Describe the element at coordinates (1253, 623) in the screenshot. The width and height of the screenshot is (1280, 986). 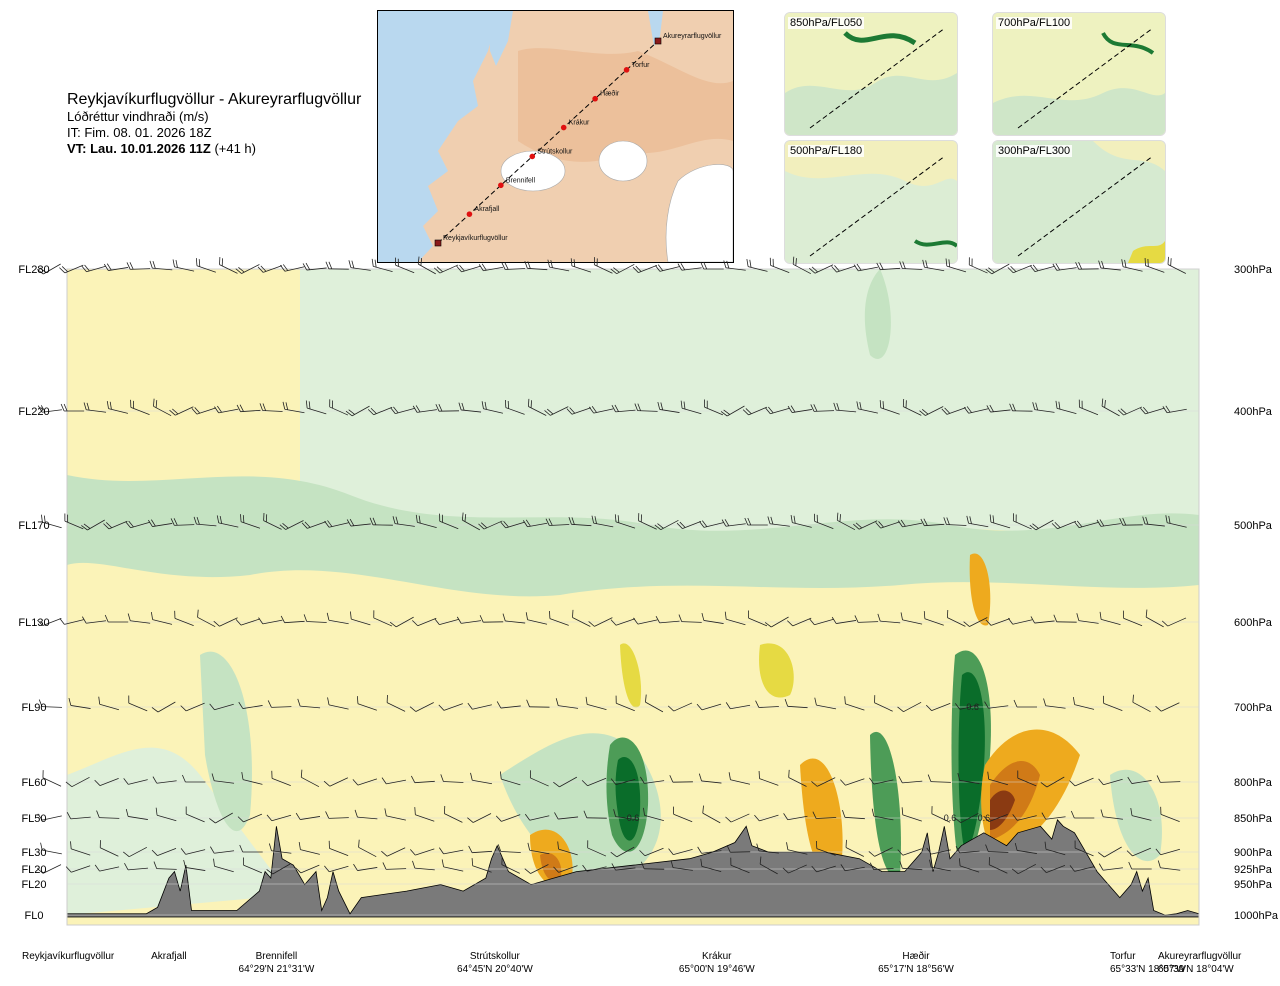
I see `right-tick-label: 600hPa` at that location.